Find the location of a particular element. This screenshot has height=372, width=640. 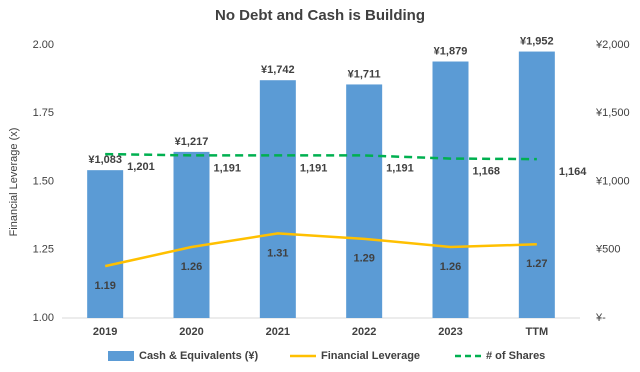

line-value-label: 1.31 is located at coordinates (277, 253).